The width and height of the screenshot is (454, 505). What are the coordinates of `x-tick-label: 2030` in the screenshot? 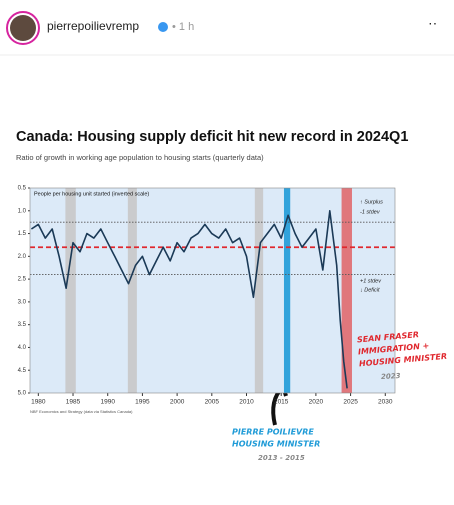 It's located at (385, 402).